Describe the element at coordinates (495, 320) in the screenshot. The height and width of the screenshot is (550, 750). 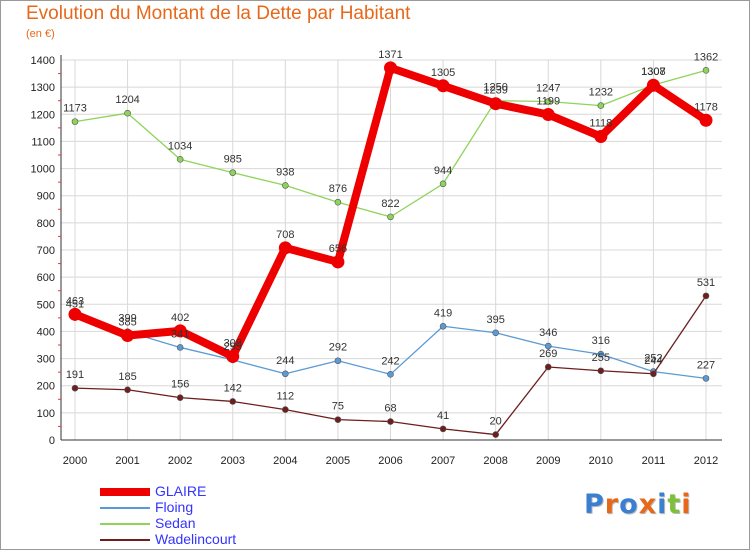
I see `data-label: 395` at that location.